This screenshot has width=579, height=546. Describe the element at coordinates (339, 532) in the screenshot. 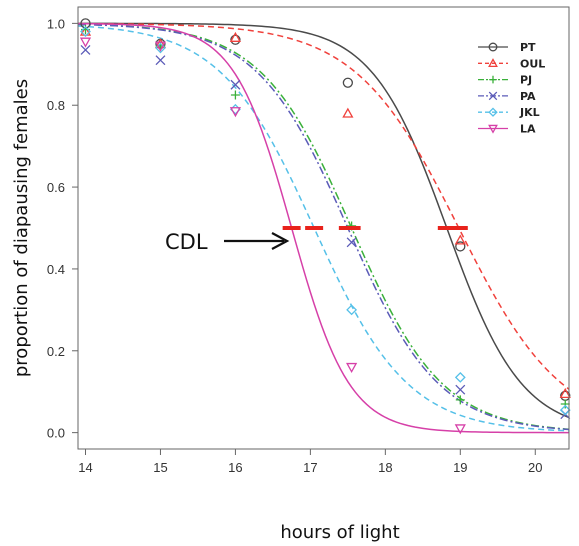

I see `x-axis-label: hours of light` at that location.